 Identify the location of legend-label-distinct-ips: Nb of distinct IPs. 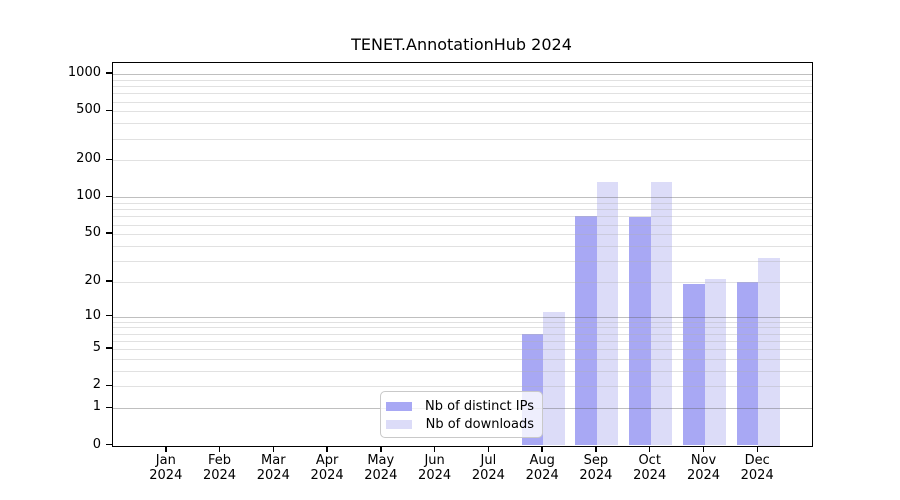
(479, 406).